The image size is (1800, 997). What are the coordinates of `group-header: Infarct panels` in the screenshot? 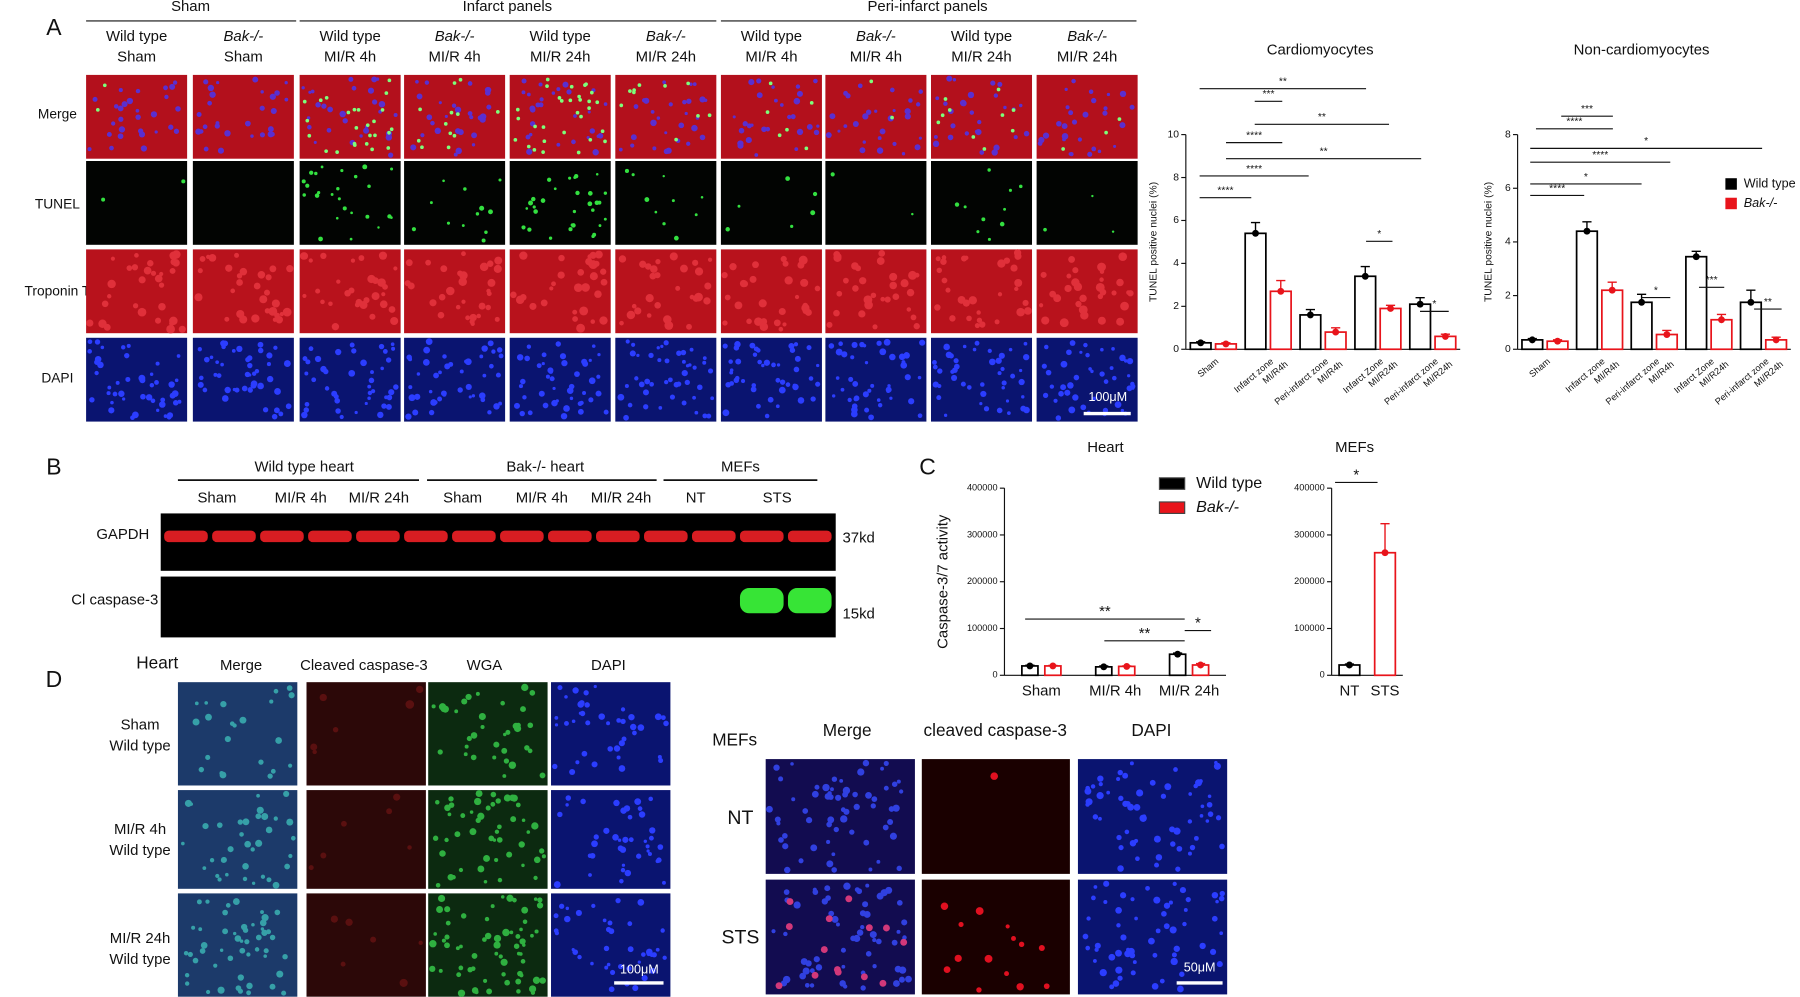 It's located at (508, 7).